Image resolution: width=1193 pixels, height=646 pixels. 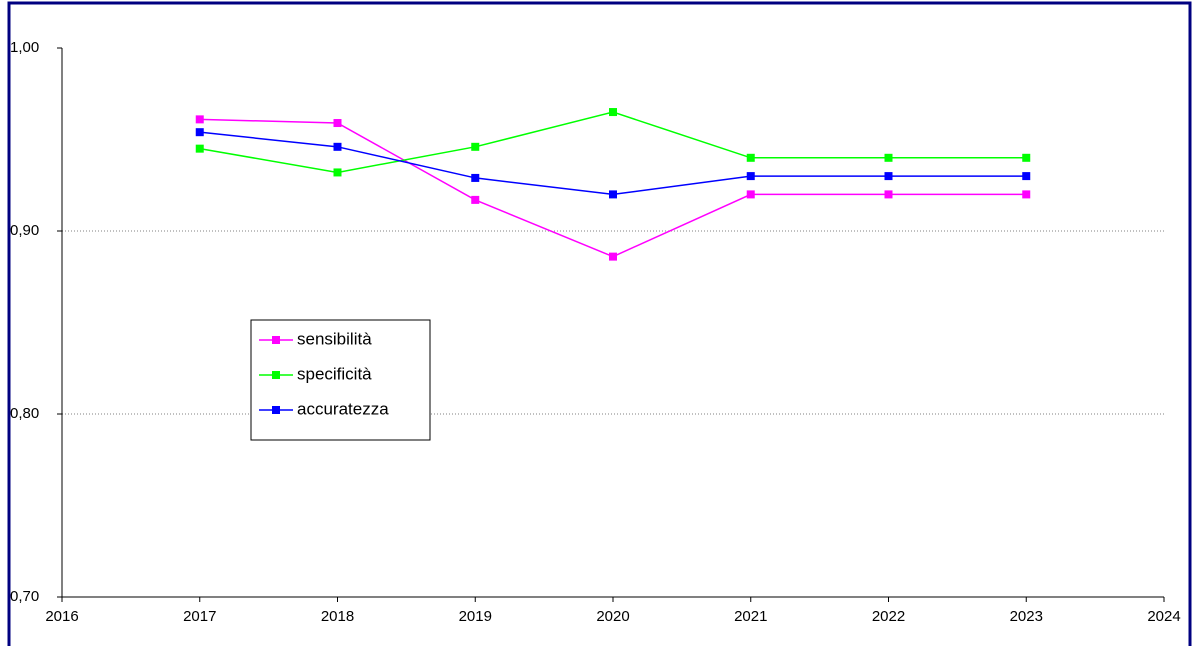 I want to click on y-tick-label: 0,80, so click(x=24, y=413).